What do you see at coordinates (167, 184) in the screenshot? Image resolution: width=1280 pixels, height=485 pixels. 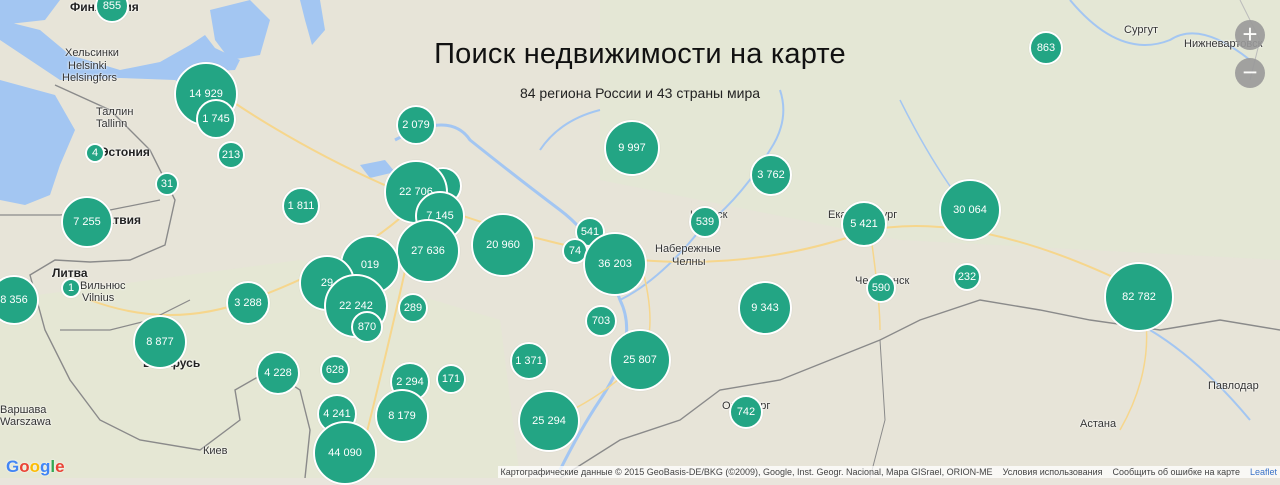 I see `cluster-marker: 31` at bounding box center [167, 184].